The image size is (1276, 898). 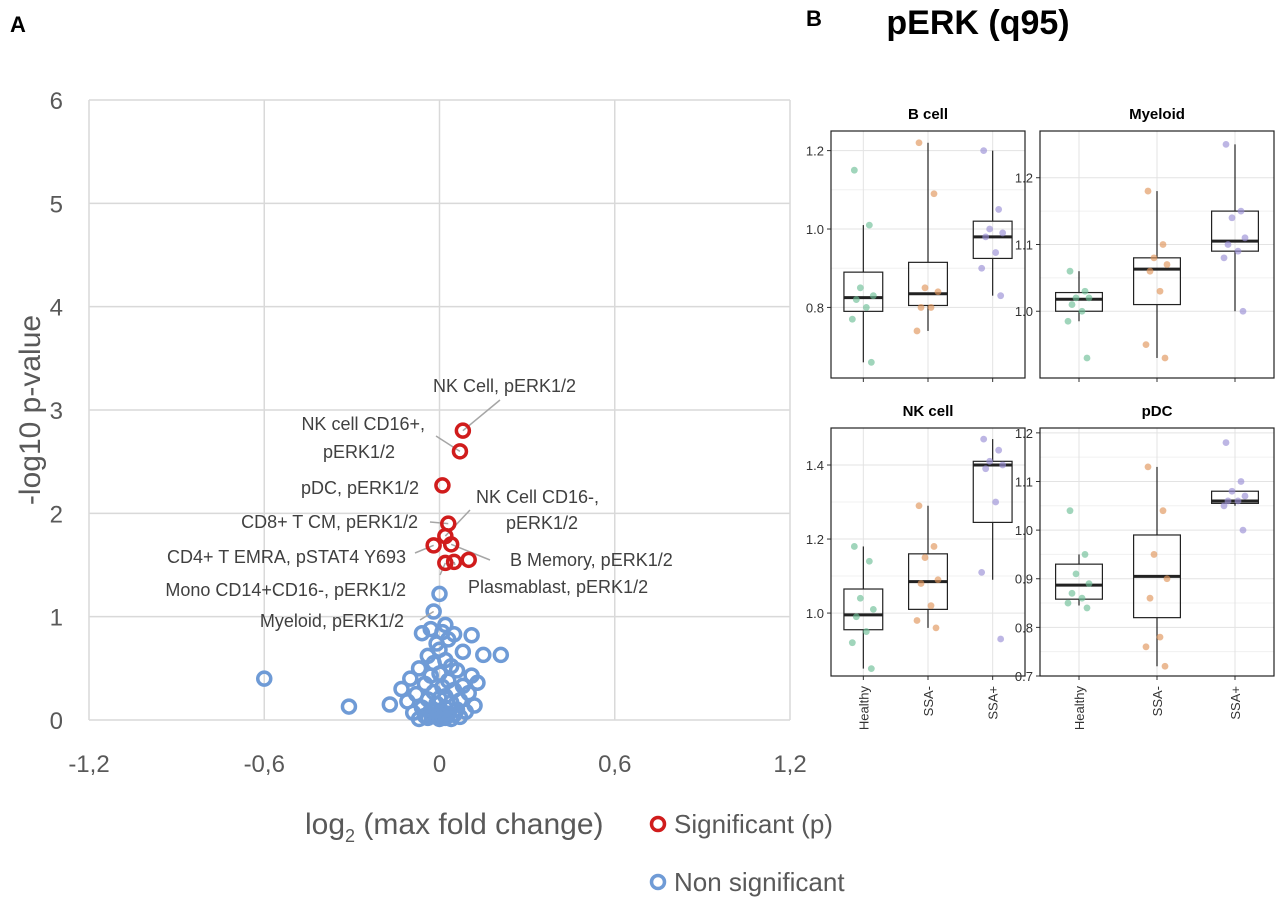 I want to click on annotation-label: CD8+ T CM, pERK1/2, so click(x=329, y=522).